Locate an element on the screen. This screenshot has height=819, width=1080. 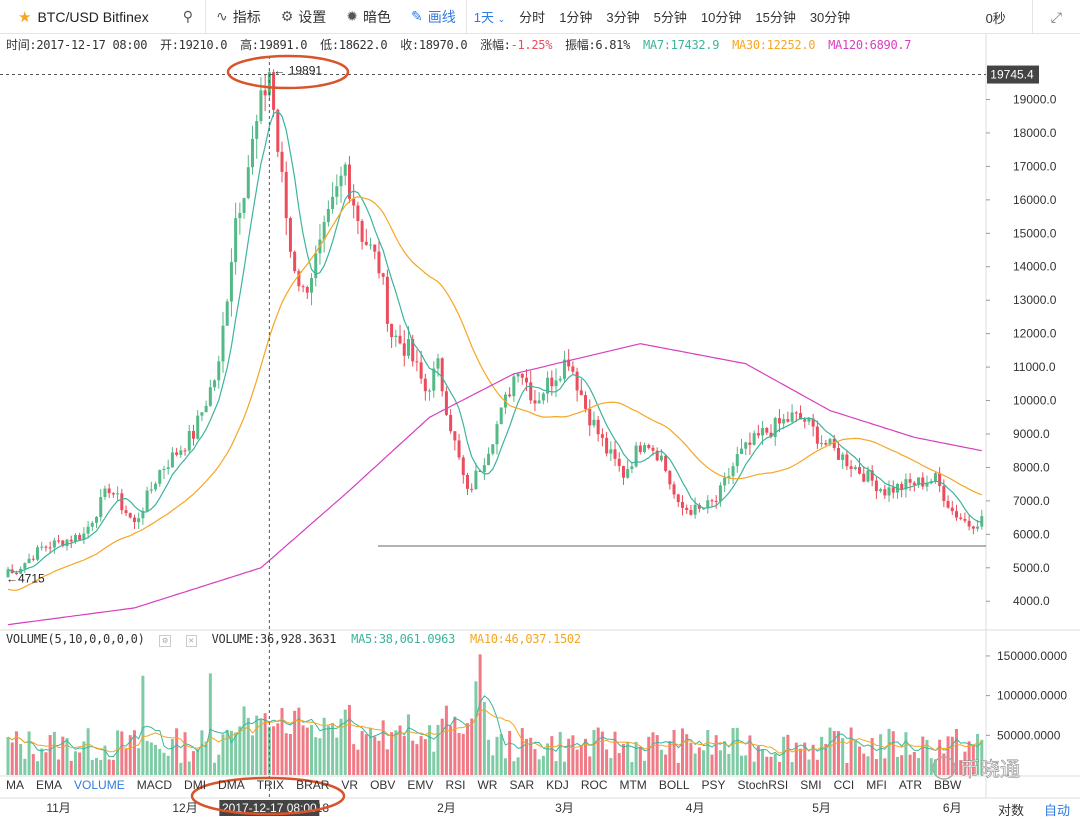
indicator-boll: BOLL is located at coordinates (674, 785).